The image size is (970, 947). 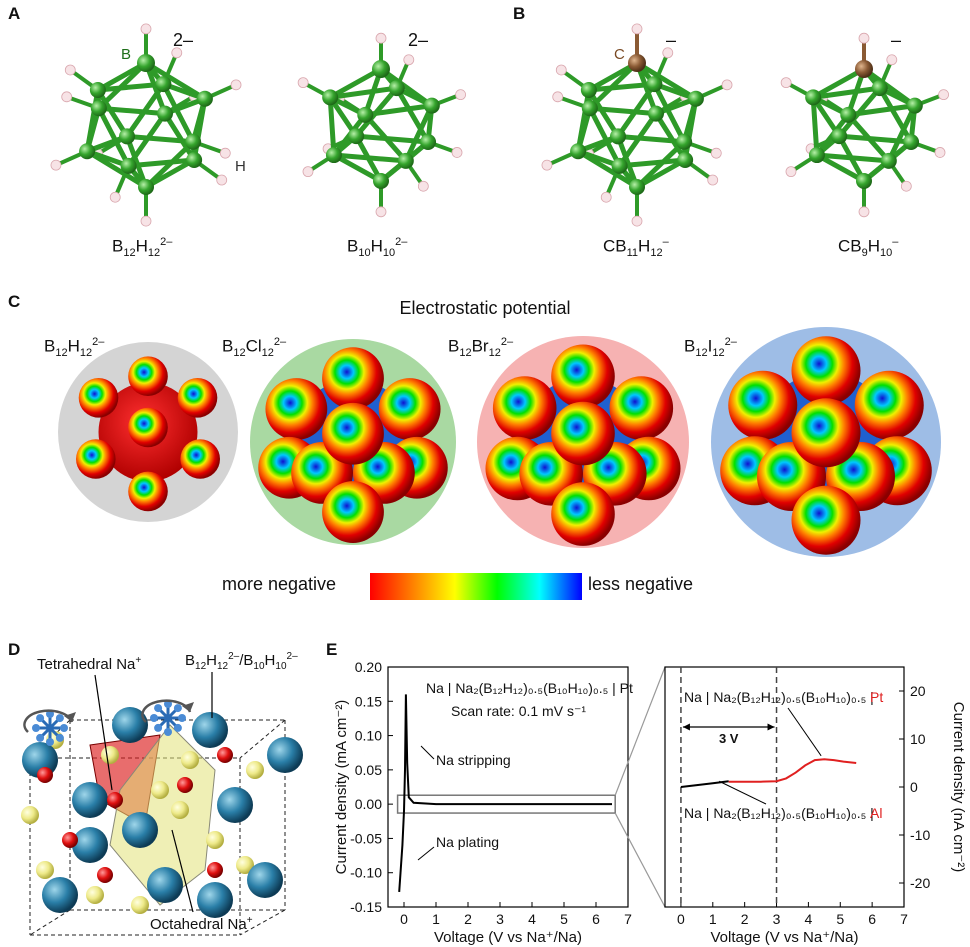 What do you see at coordinates (368, 667) in the screenshot?
I see `y-tick-label: 0.20` at bounding box center [368, 667].